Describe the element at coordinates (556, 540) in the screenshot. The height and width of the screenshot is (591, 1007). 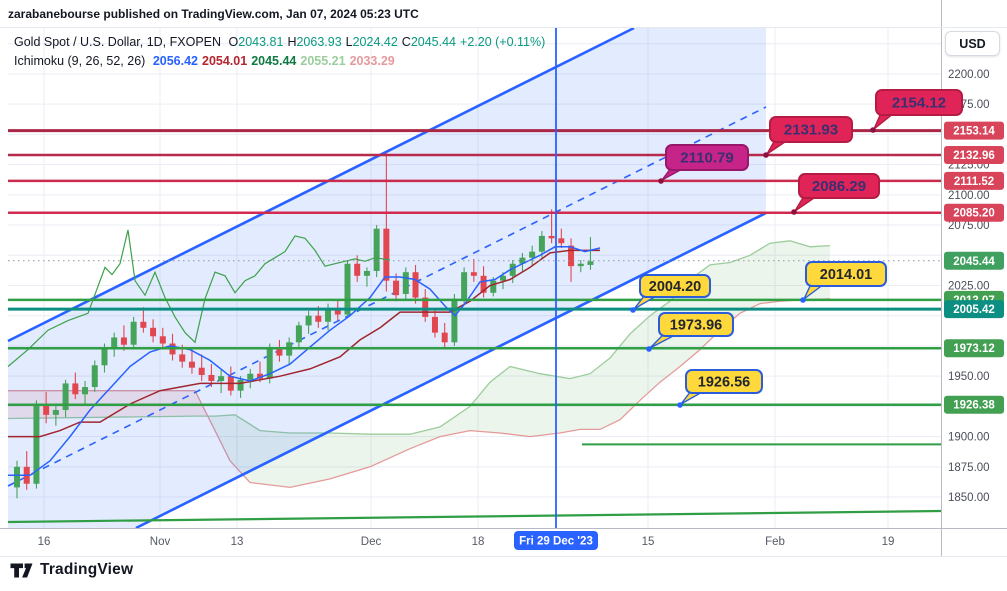
I see `crosshair-date-badge` at that location.